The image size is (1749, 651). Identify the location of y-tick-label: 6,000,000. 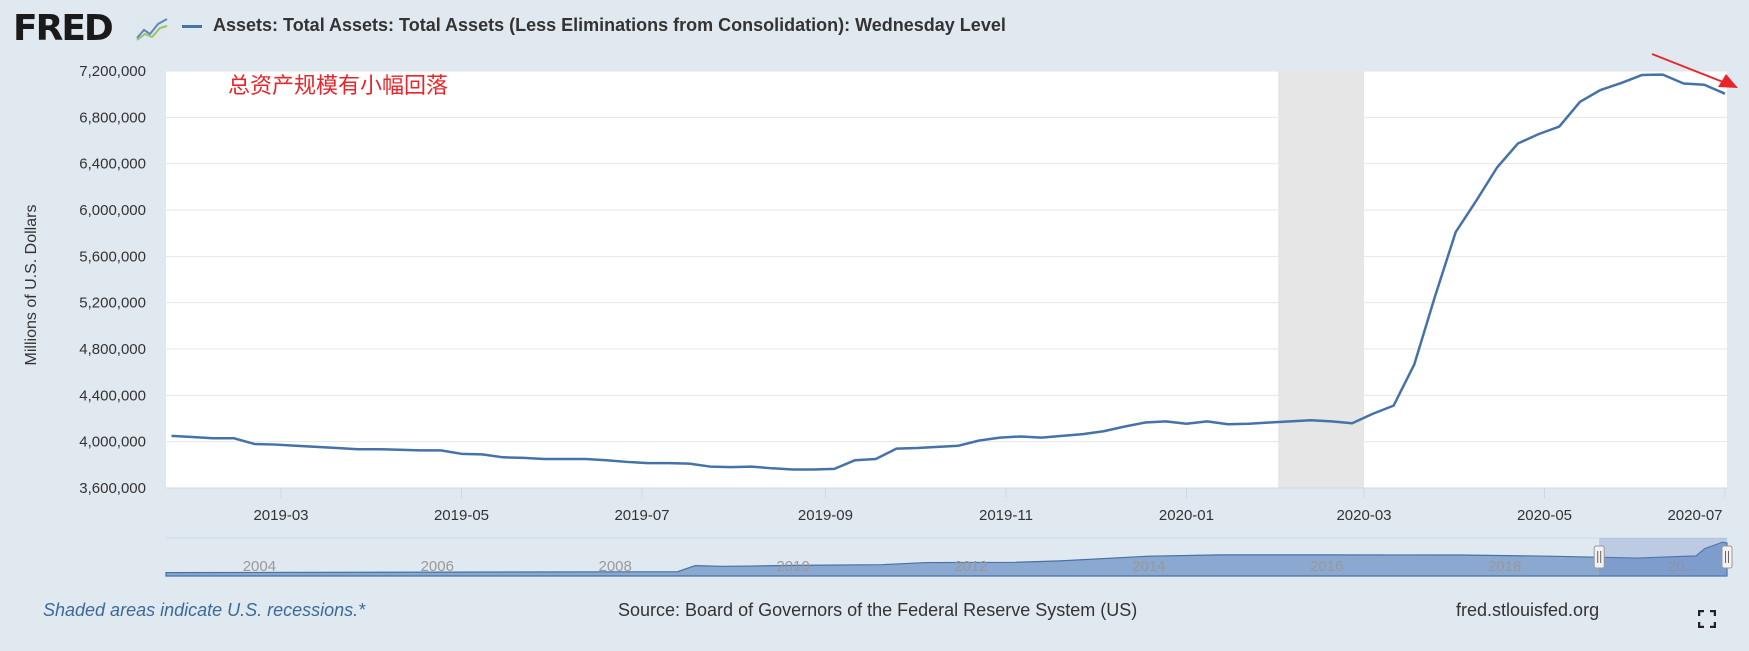
(112, 210).